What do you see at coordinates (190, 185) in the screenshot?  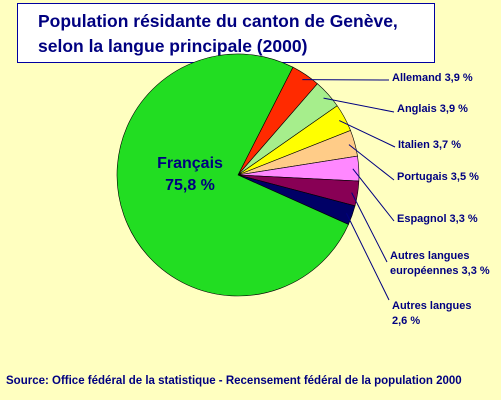 I see `slice-label-francais-value: 75,8 %` at bounding box center [190, 185].